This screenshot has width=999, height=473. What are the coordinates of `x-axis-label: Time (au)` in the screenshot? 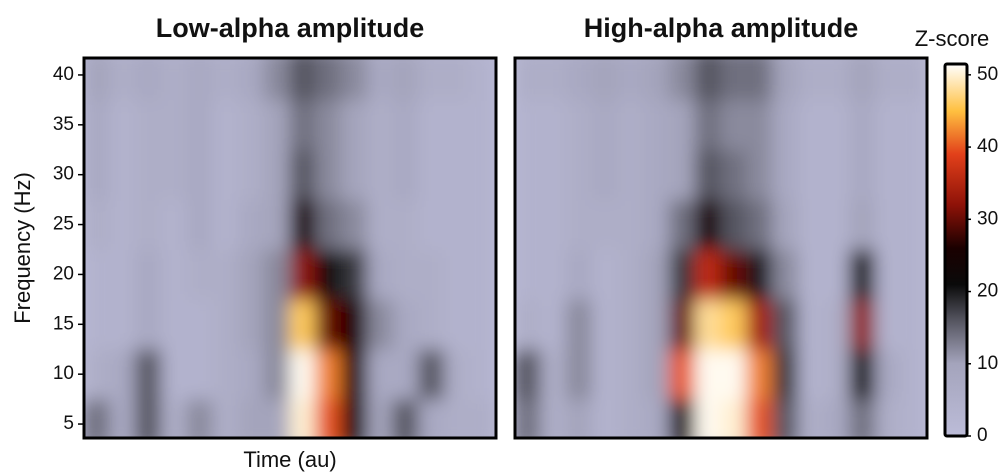 It's located at (289, 459).